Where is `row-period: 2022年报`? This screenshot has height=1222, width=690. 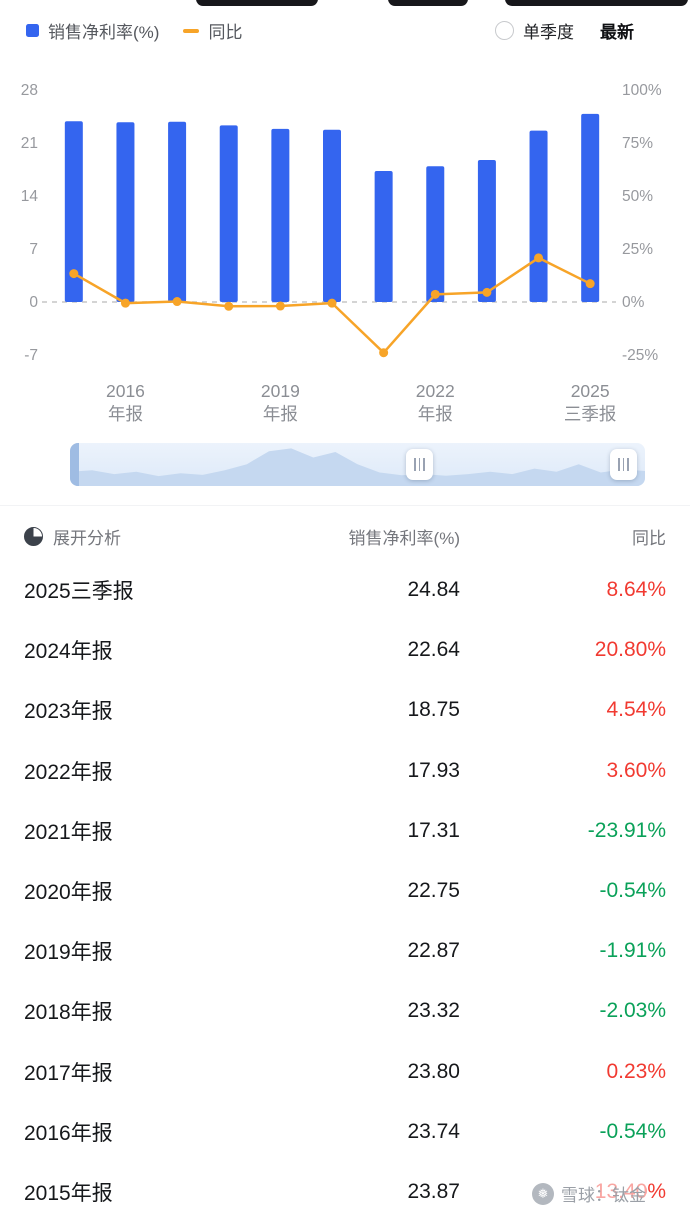
row-period: 2022年报 is located at coordinates (68, 772).